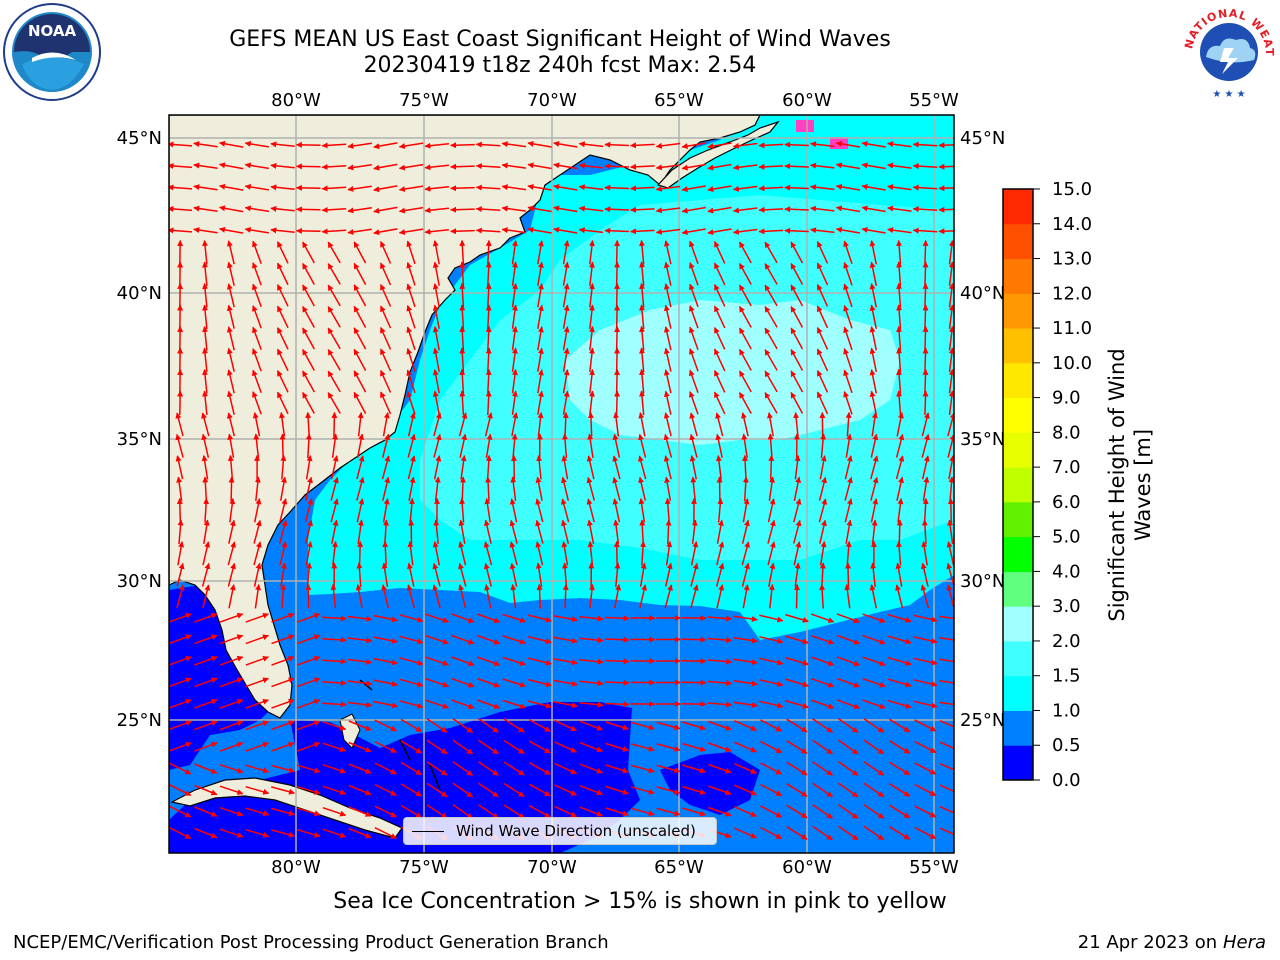 The width and height of the screenshot is (1280, 960). What do you see at coordinates (350, 731) in the screenshot?
I see `land-bahamas` at bounding box center [350, 731].